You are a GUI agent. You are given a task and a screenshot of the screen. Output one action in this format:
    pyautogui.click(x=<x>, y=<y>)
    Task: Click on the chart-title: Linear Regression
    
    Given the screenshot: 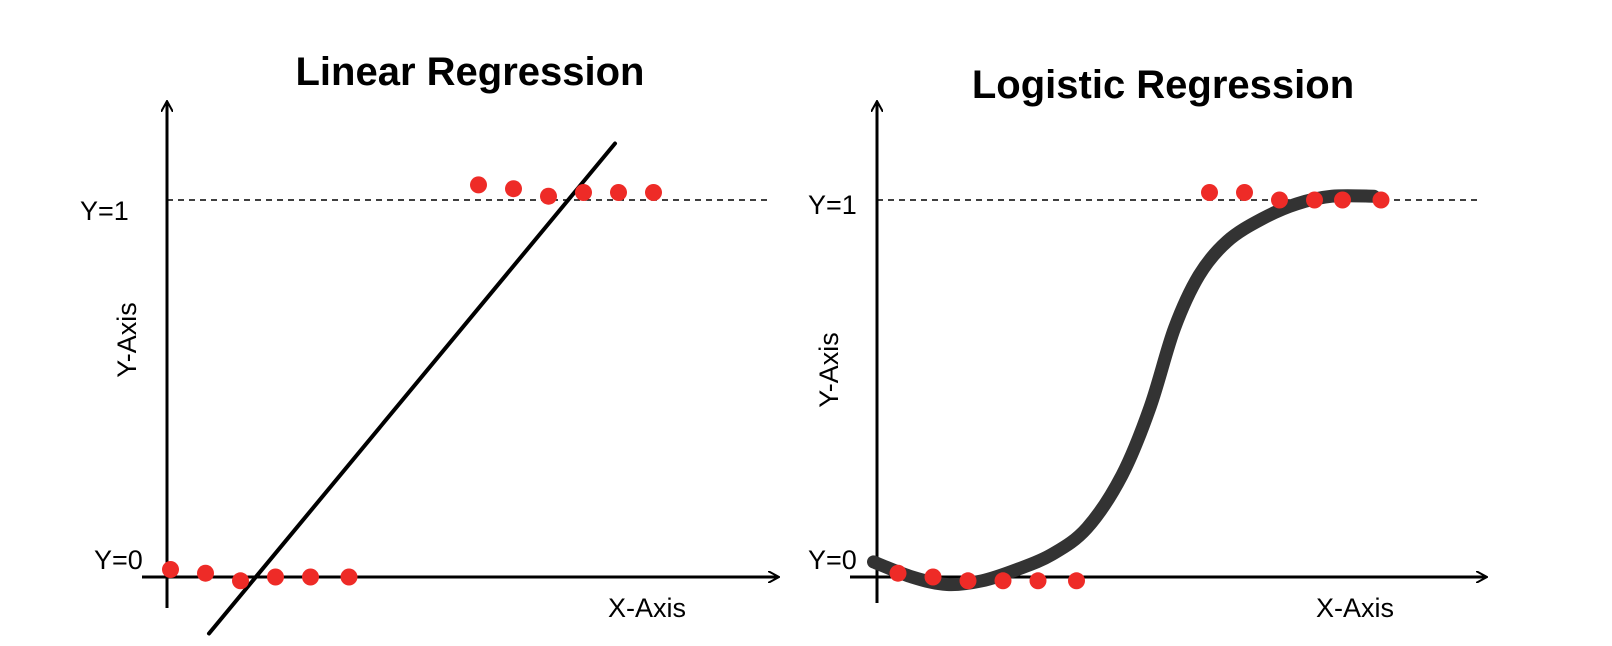 What is the action you would take?
    pyautogui.click(x=469, y=72)
    